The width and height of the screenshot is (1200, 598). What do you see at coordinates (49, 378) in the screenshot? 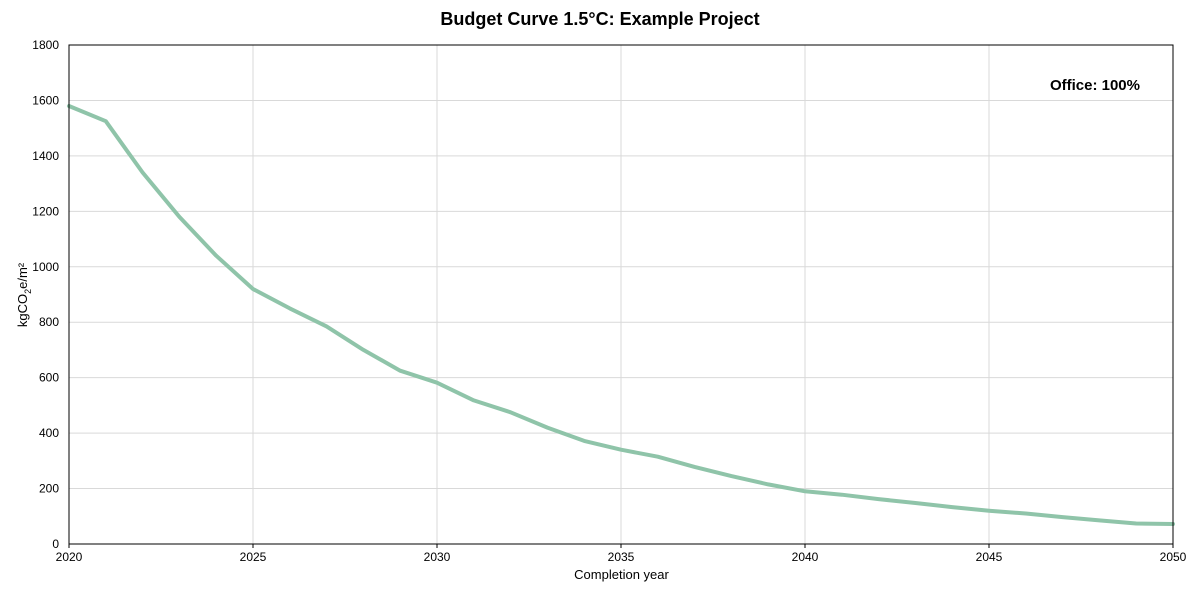
I see `y-tick-label: 600` at bounding box center [49, 378].